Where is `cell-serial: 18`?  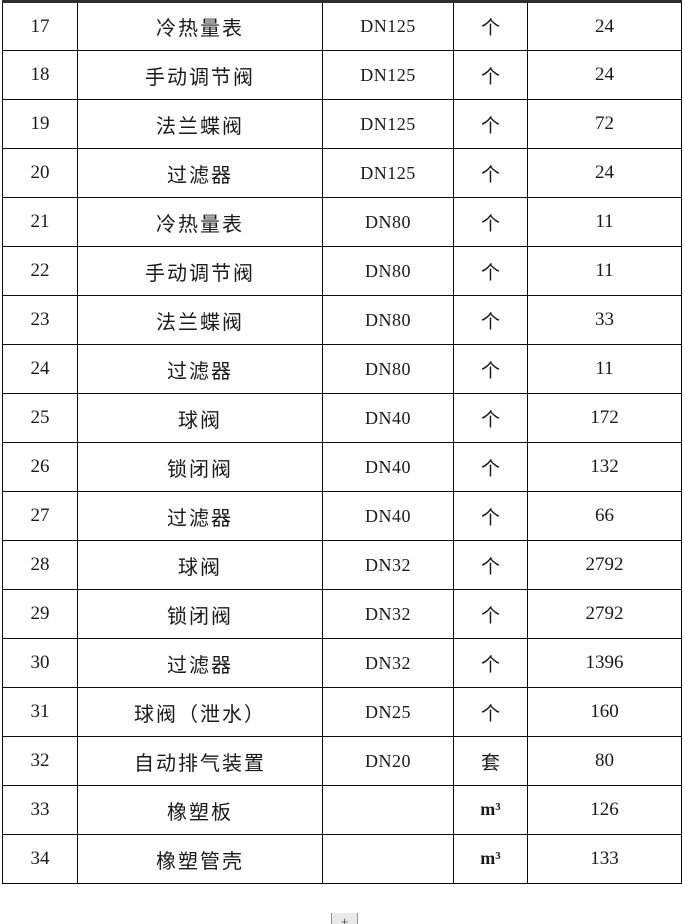 cell-serial: 18 is located at coordinates (40, 75).